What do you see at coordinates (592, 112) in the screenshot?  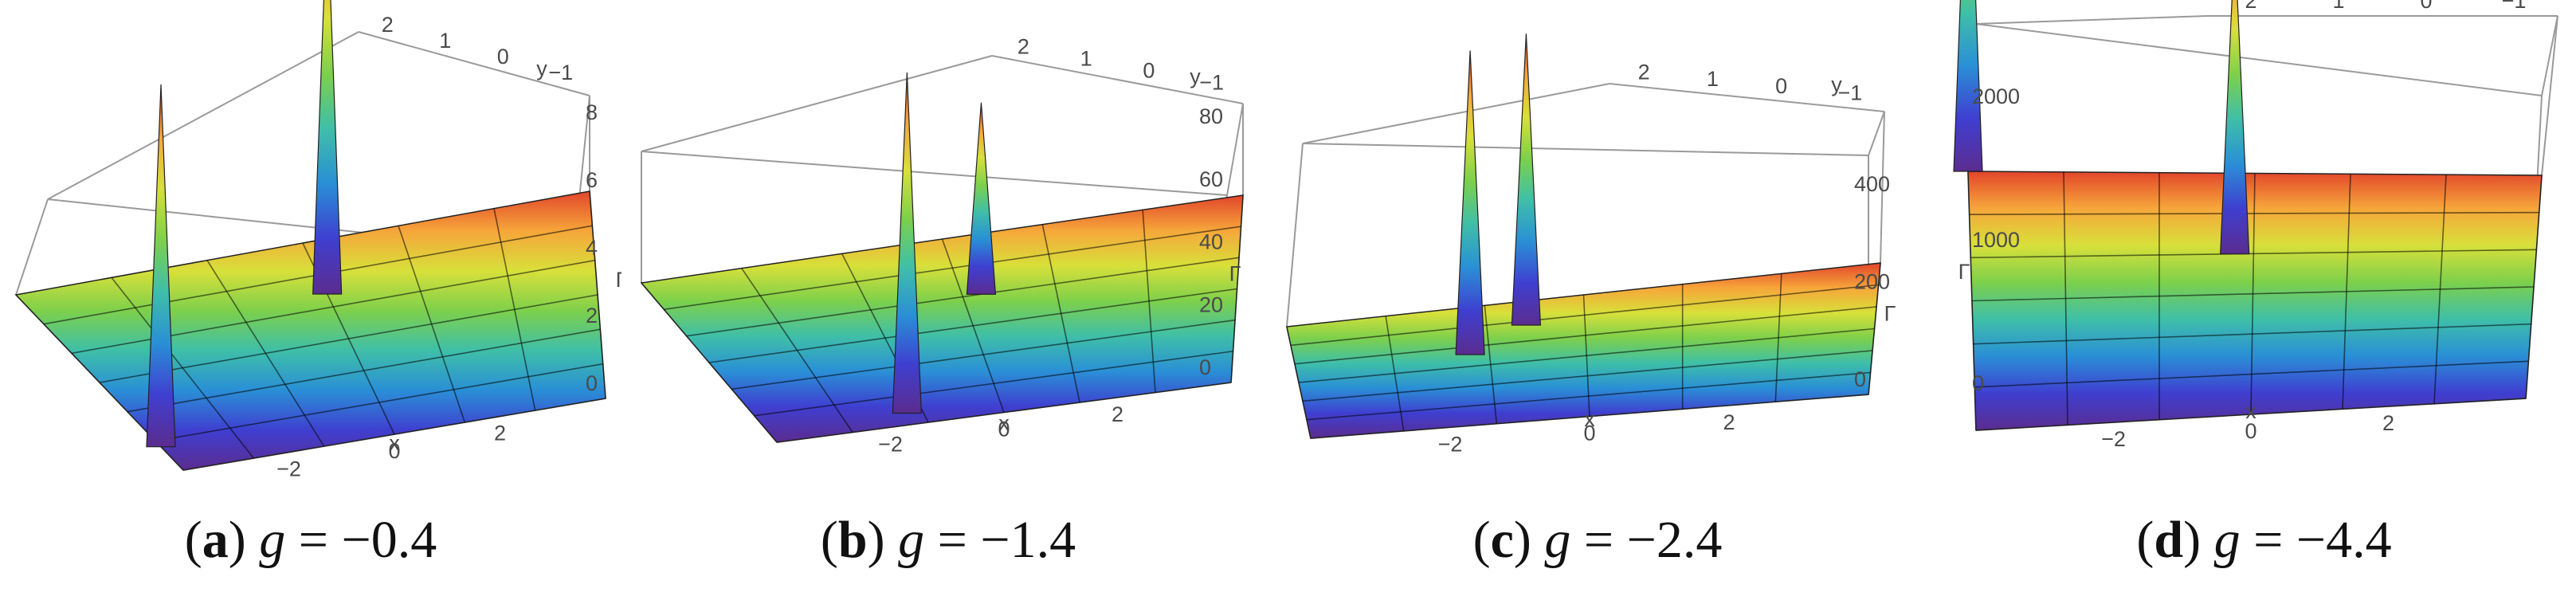 I see `z-tick-label: 8` at bounding box center [592, 112].